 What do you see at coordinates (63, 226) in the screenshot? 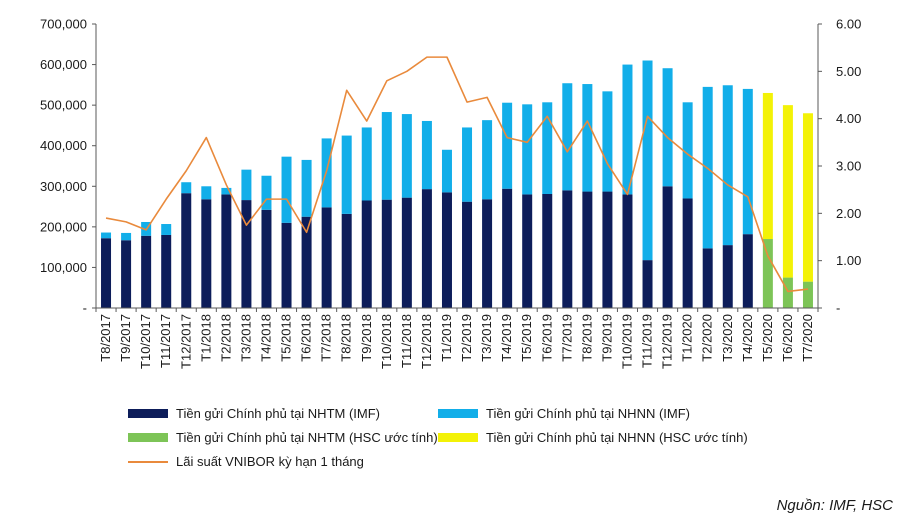
I see `y-left-tick-label-2: 200,000` at bounding box center [63, 226].